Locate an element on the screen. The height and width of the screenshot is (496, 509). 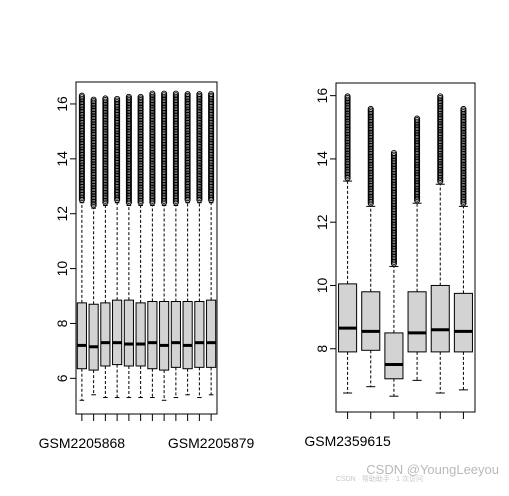
y-tick-label: 6 is located at coordinates (62, 378).